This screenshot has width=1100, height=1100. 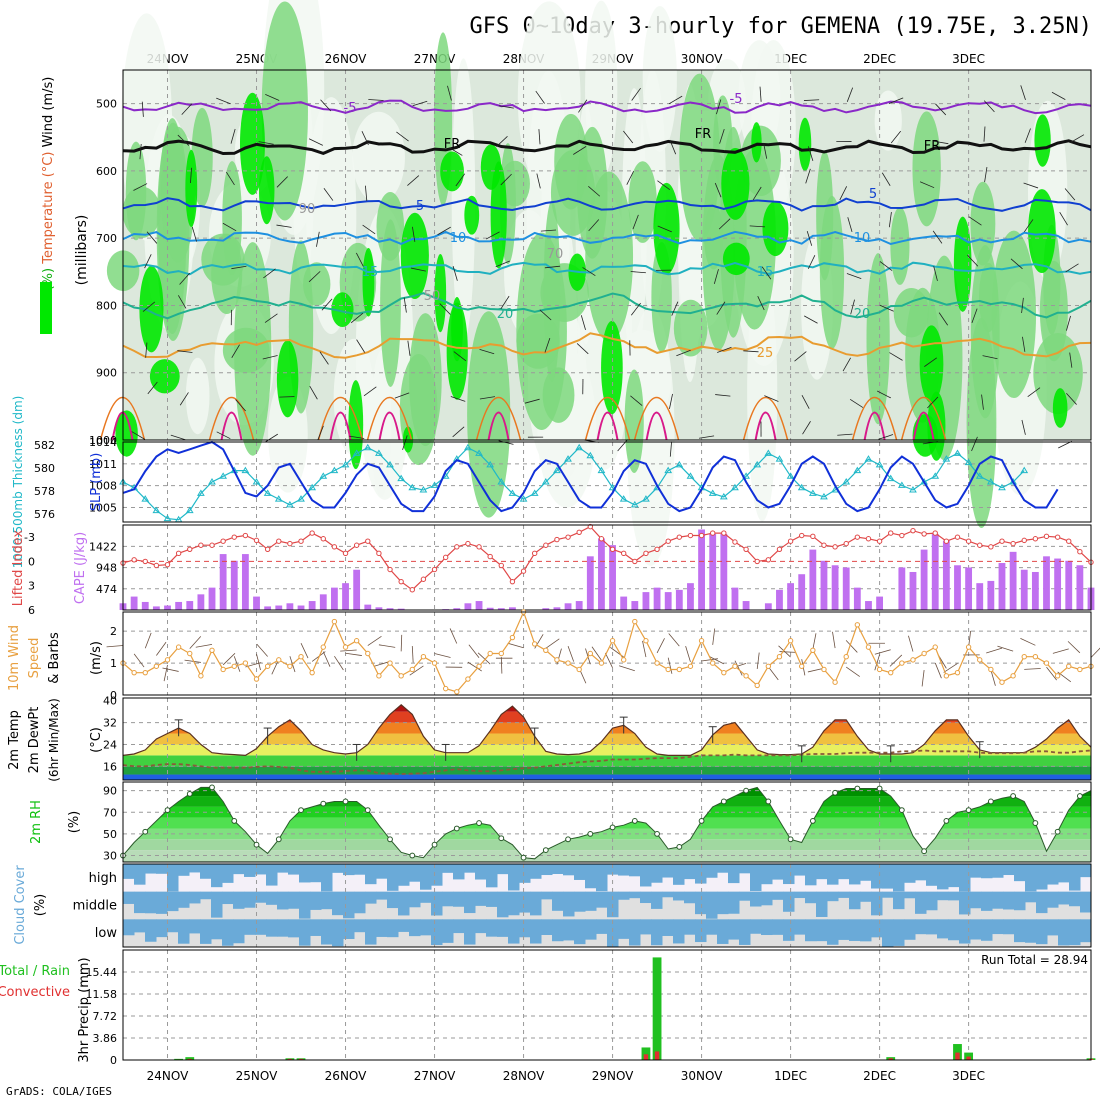 I want to click on rh-moist-blob, so click(x=489, y=414).